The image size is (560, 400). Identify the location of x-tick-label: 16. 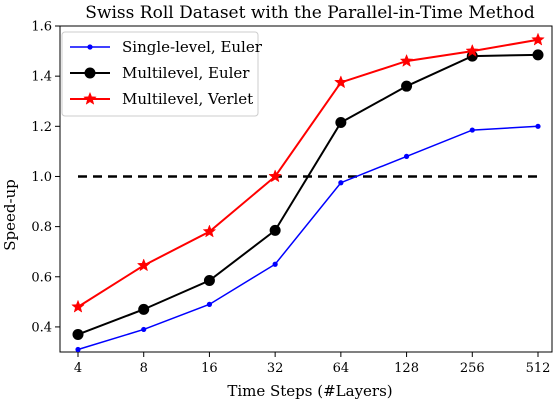
(209, 368).